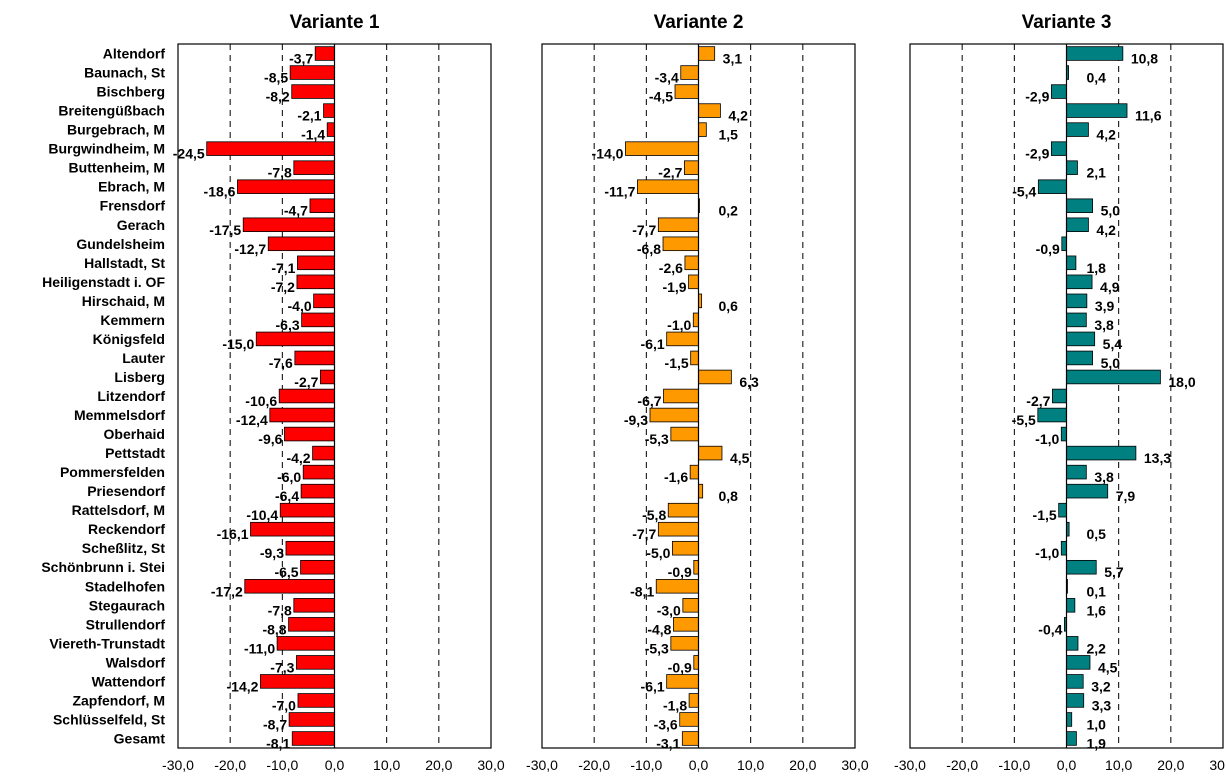 Image resolution: width=1226 pixels, height=776 pixels. I want to click on category-label: Lauter, so click(143, 358).